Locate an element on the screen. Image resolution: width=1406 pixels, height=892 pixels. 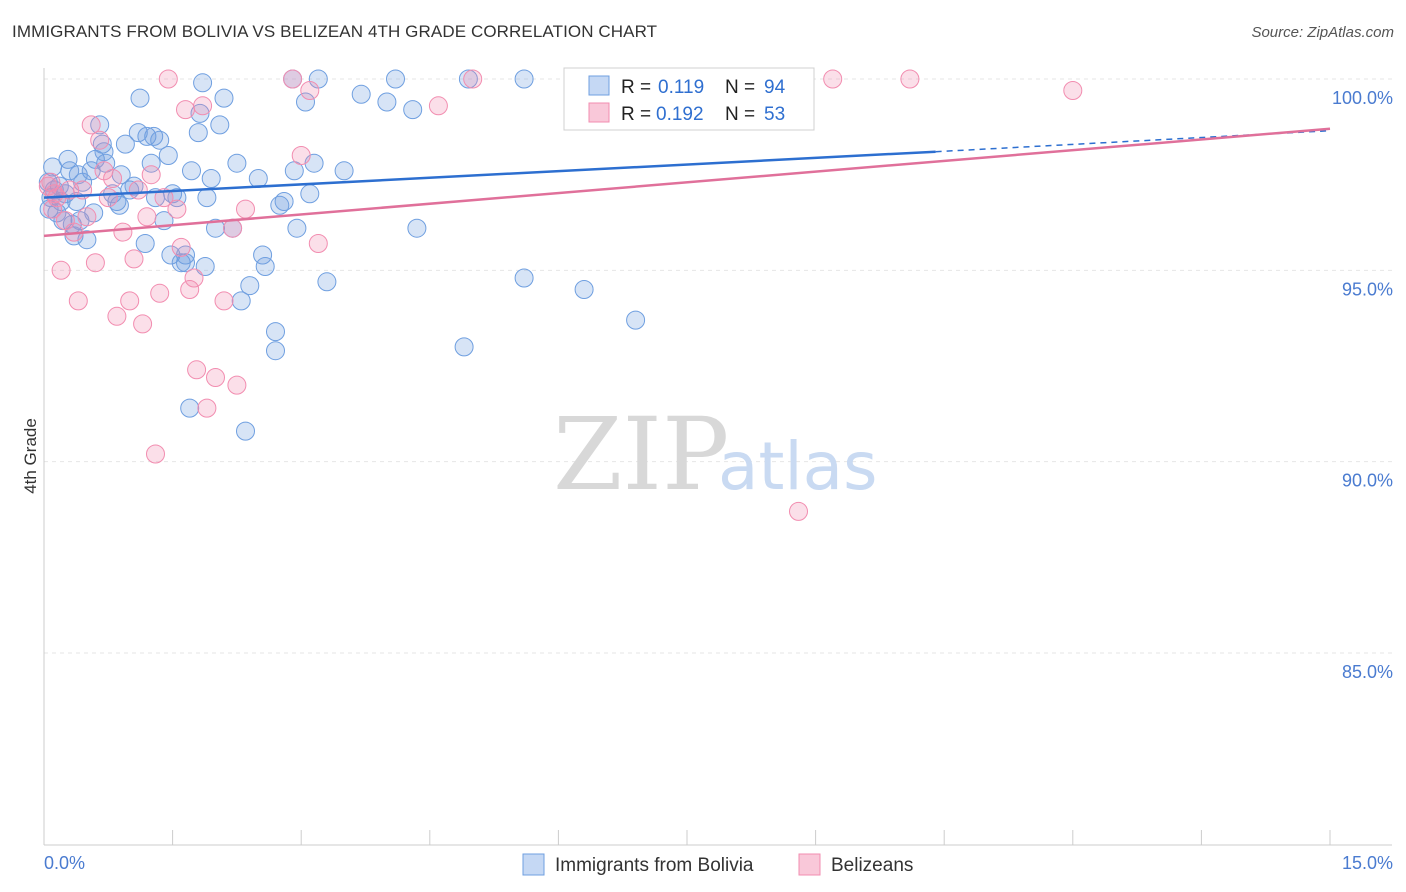
legend-swatch-belizeans is located at coordinates (809, 864).